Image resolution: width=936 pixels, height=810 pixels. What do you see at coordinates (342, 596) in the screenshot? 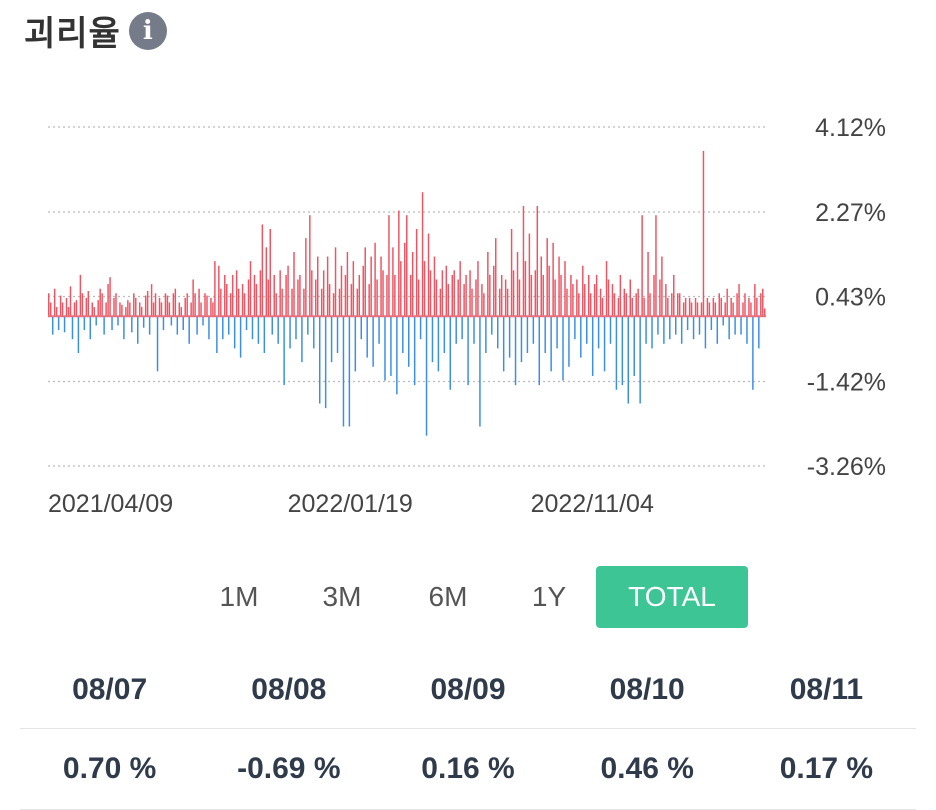
I see `period-3m-button: 3M` at bounding box center [342, 596].